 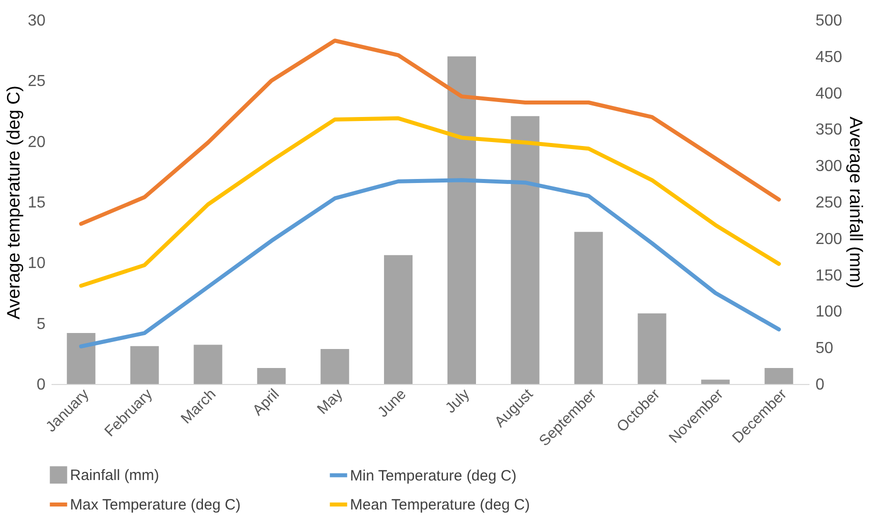 What do you see at coordinates (829, 312) in the screenshot?
I see `y2-tick-label: 100` at bounding box center [829, 312].